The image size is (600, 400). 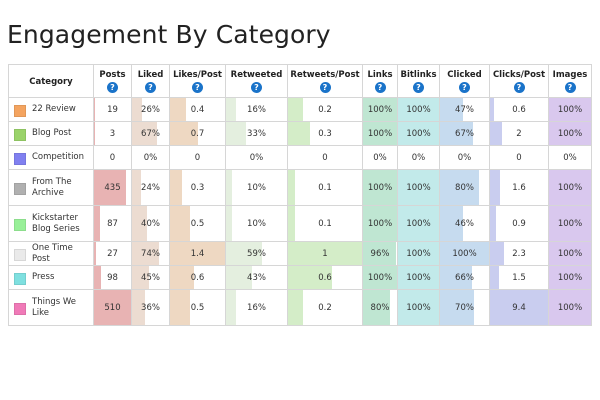 What do you see at coordinates (197, 81) in the screenshot?
I see `column-header-likes-post: Likes/Post?` at bounding box center [197, 81].